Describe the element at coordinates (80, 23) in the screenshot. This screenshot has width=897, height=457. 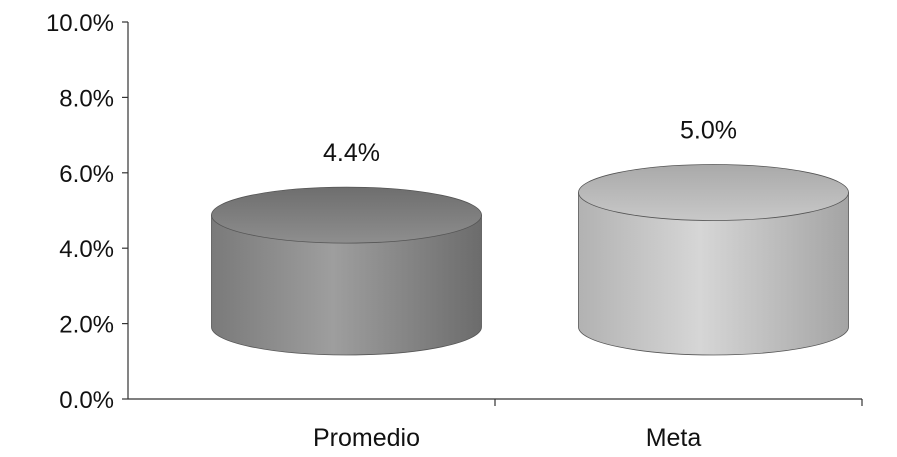
I see `y-tick-label: 10.0%` at that location.